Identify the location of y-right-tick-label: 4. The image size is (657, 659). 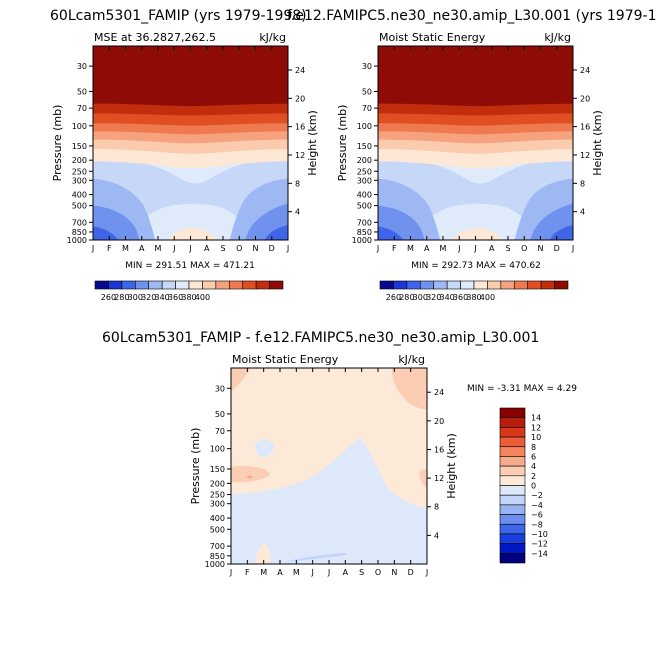
(436, 535).